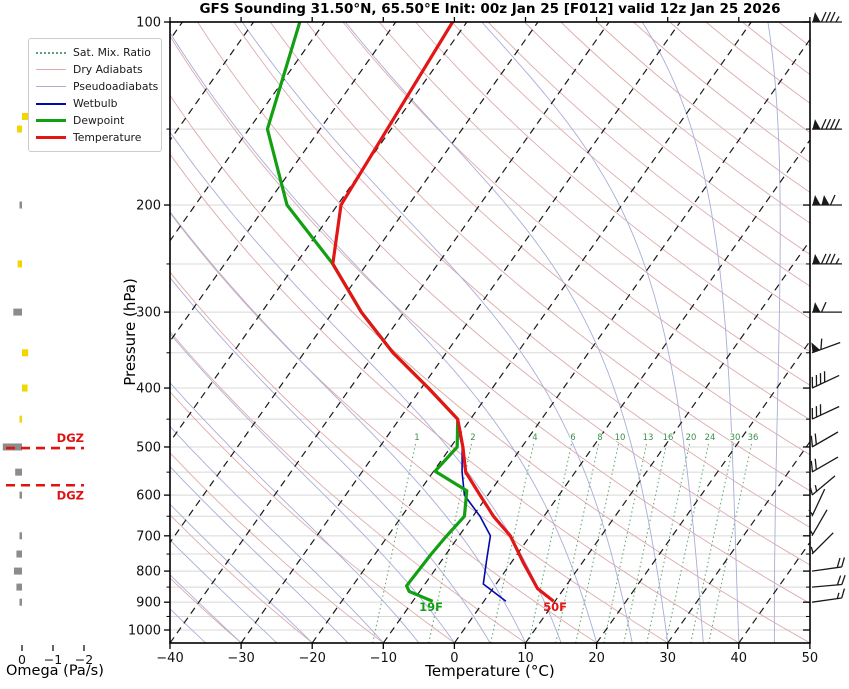 This screenshot has height=689, width=849. I want to click on dry-adiabats-line-sample, so click(51, 69).